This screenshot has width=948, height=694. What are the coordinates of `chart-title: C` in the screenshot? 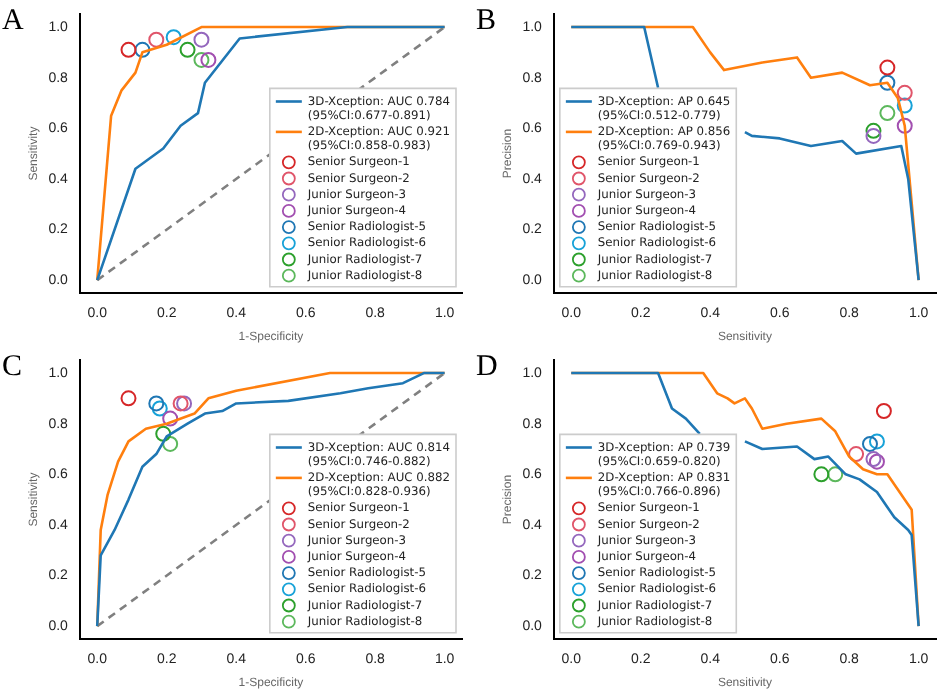 It's located at (12, 367).